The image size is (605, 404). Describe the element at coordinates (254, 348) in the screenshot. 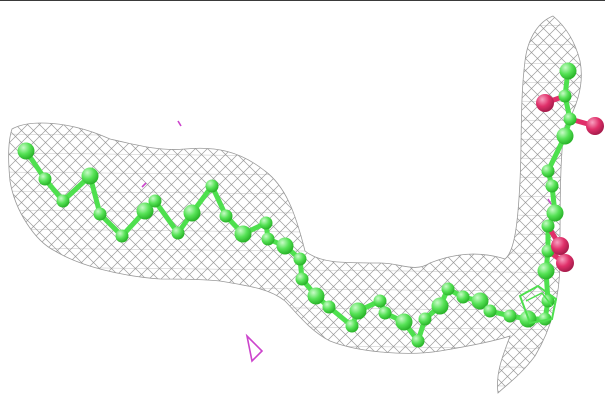

I see `stray-density-triangle` at that location.